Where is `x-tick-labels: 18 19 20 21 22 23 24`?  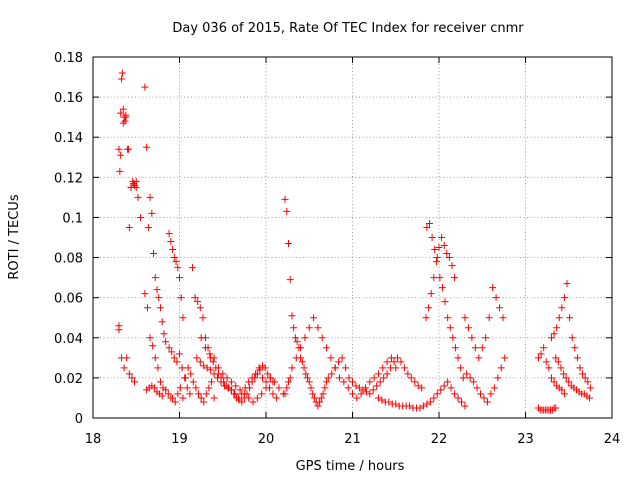
x-tick-labels: 18 19 20 21 22 23 24 is located at coordinates (353, 439).